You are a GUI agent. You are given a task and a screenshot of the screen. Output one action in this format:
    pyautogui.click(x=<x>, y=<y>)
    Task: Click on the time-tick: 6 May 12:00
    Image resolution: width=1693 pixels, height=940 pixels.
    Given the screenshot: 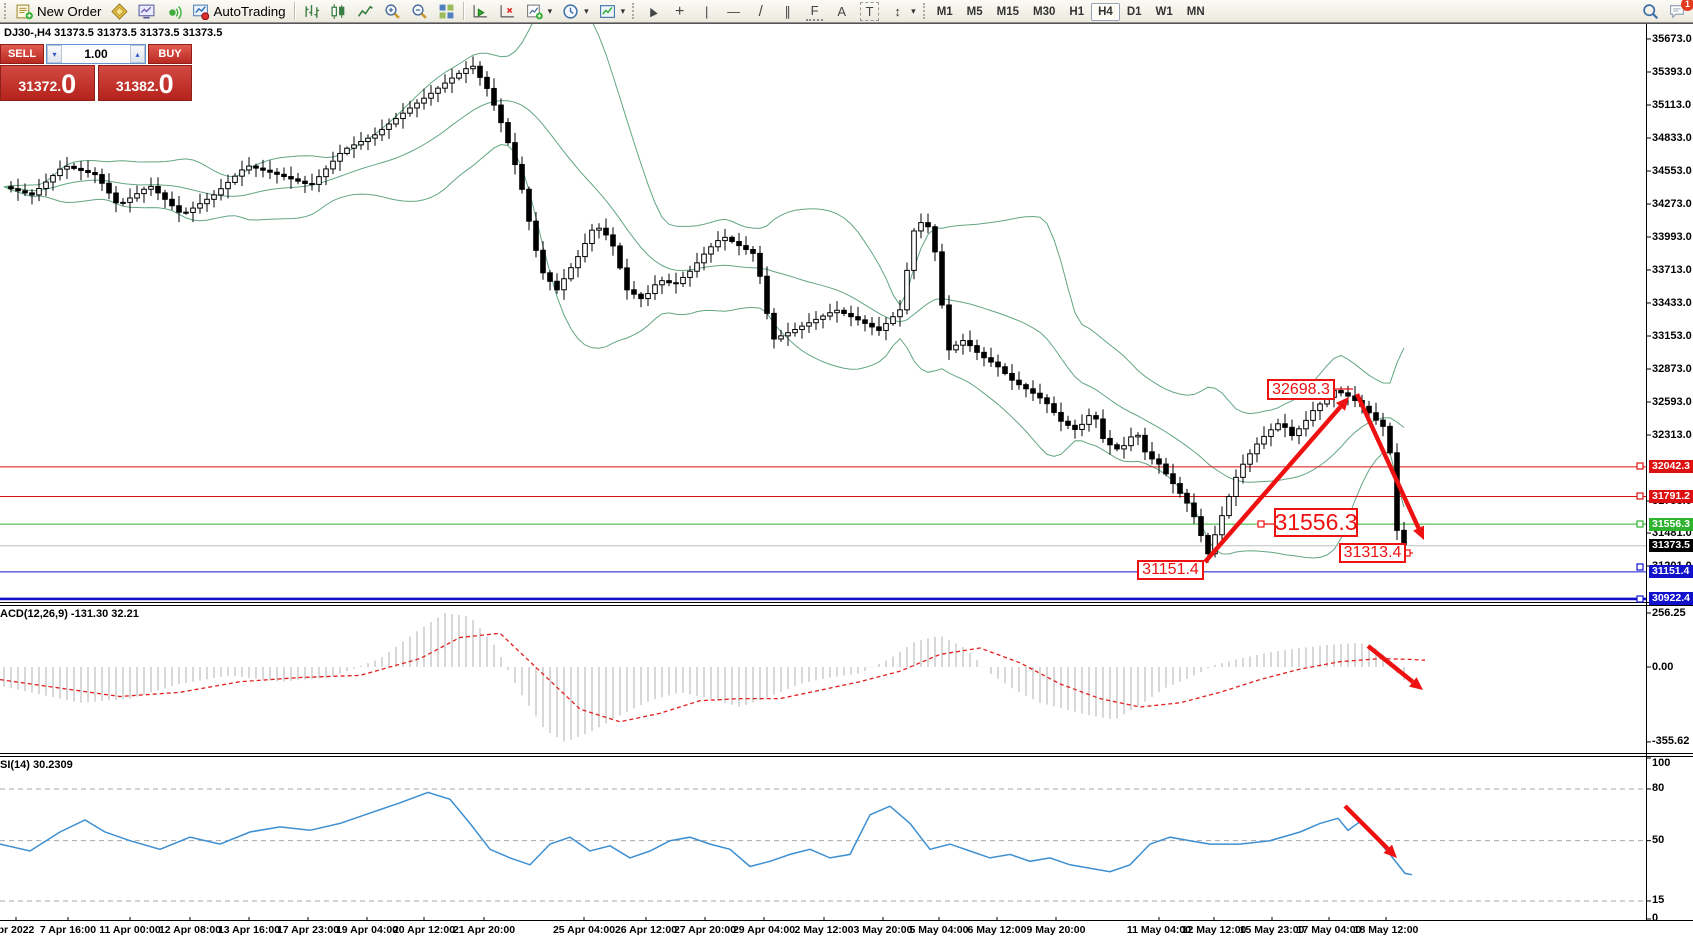 What is the action you would take?
    pyautogui.click(x=997, y=930)
    